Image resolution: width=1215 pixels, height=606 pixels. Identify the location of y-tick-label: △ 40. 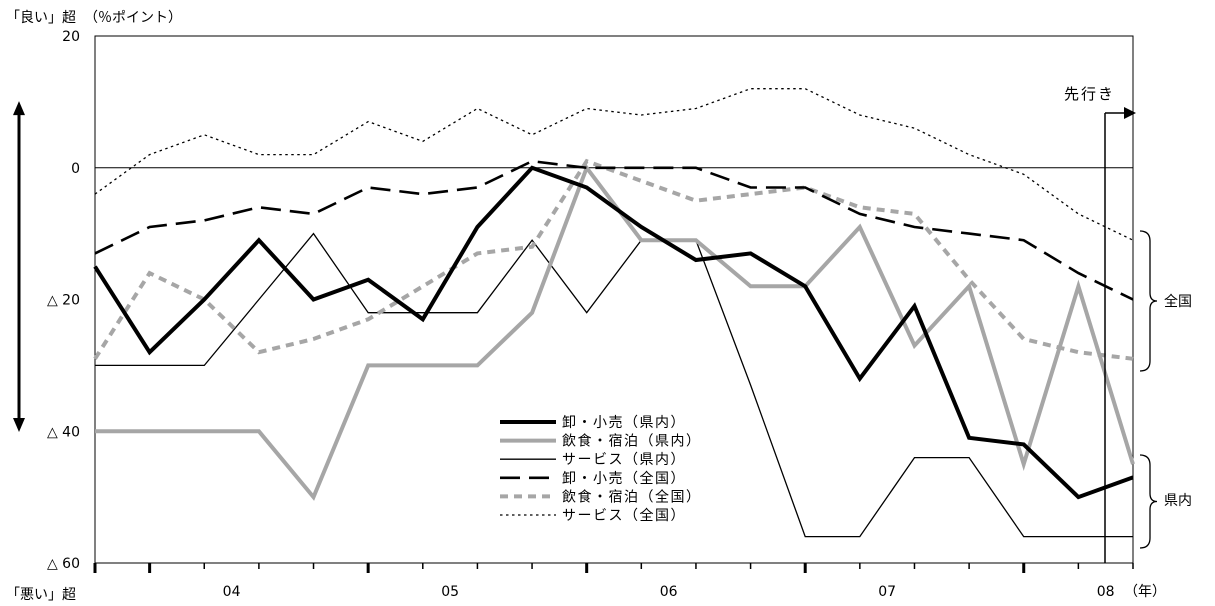
(63, 432).